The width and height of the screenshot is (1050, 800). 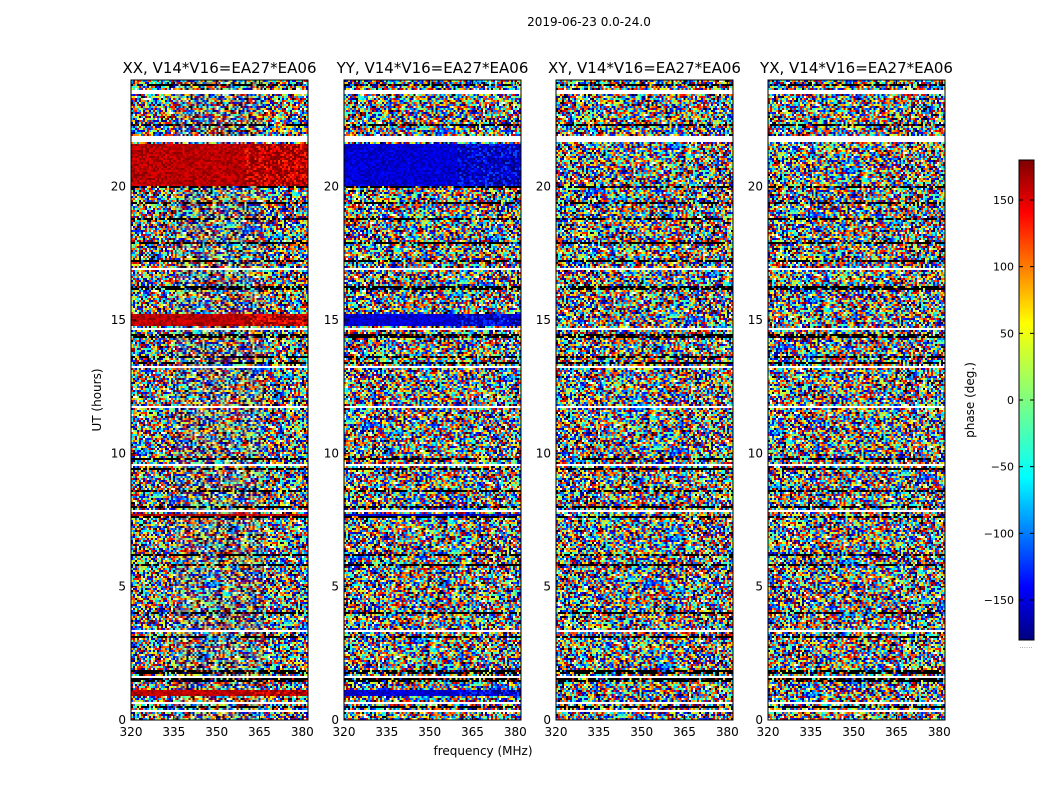 I want to click on colorbar-tick-label: 150, so click(x=1003, y=200).